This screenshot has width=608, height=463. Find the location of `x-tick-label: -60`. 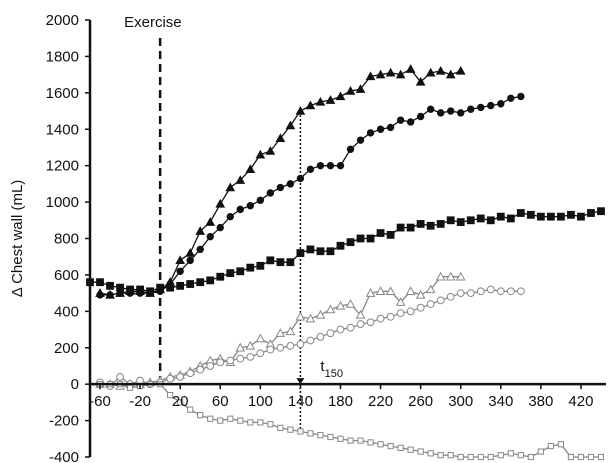

x-tick-label: -60 is located at coordinates (100, 401).